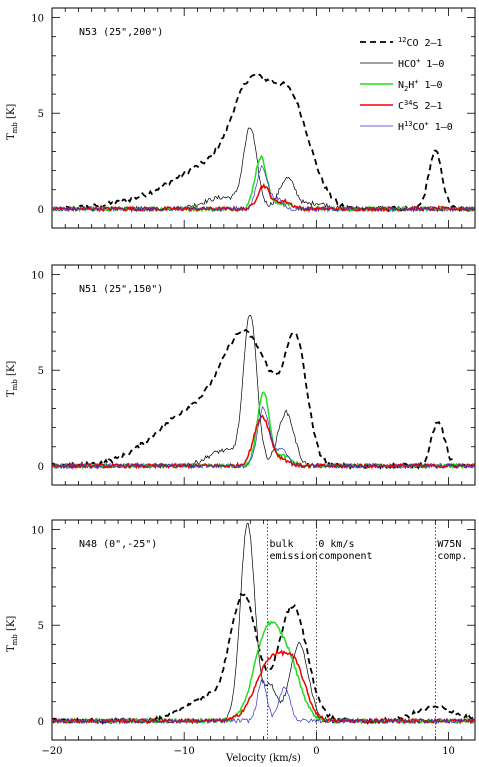 This screenshot has width=479, height=767. What do you see at coordinates (263, 758) in the screenshot?
I see `x-axis-title: Velocity (km/s)` at bounding box center [263, 758].